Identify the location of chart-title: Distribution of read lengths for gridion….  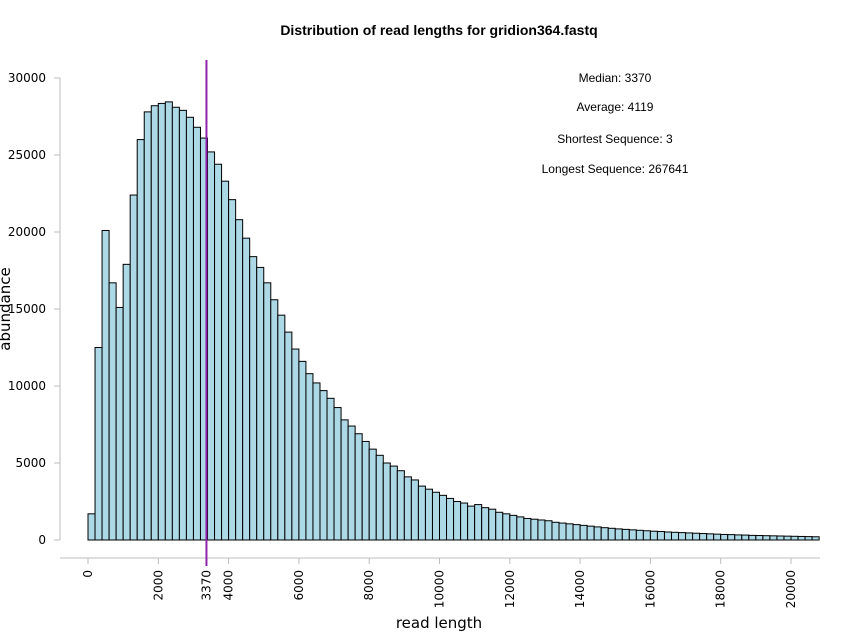
(438, 30).